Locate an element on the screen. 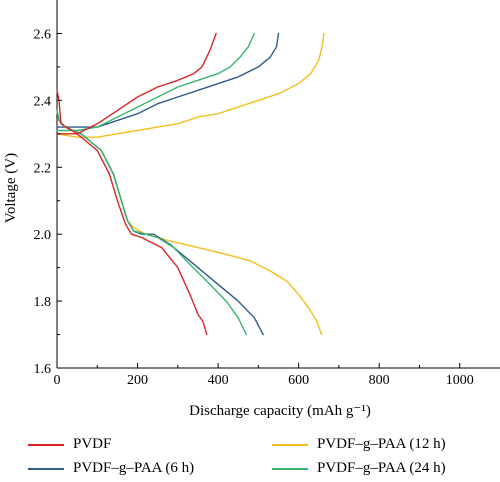 The width and height of the screenshot is (500, 482). x-axis-label: Discharge capacity (mAh g⁻¹) is located at coordinates (280, 411).